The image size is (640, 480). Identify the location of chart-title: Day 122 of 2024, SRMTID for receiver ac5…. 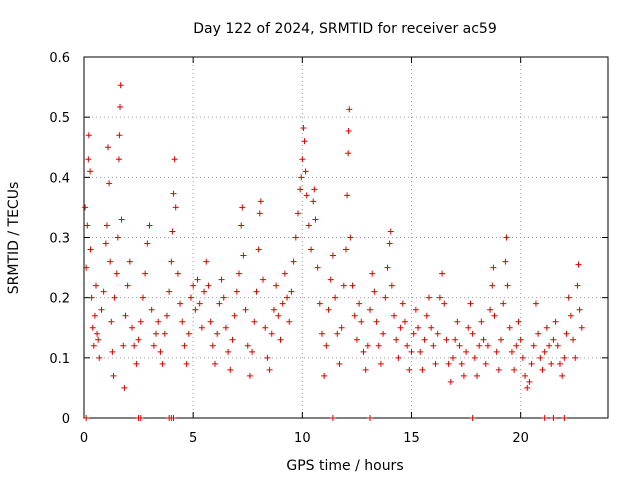
(345, 29).